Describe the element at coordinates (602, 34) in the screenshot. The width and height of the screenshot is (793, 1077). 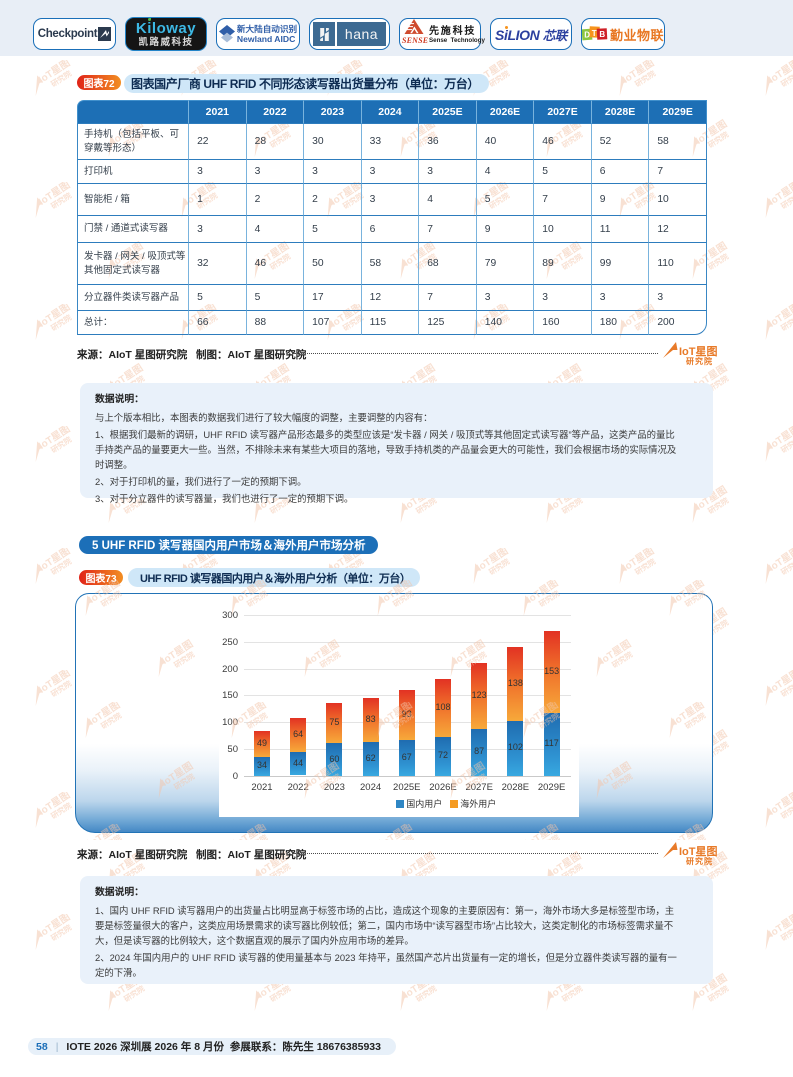
I see `svg-text: B` at that location.